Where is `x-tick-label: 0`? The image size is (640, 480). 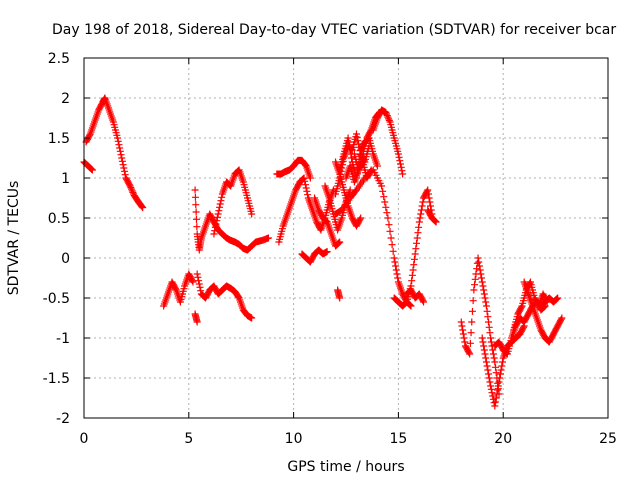
x-tick-label: 0 is located at coordinates (84, 439).